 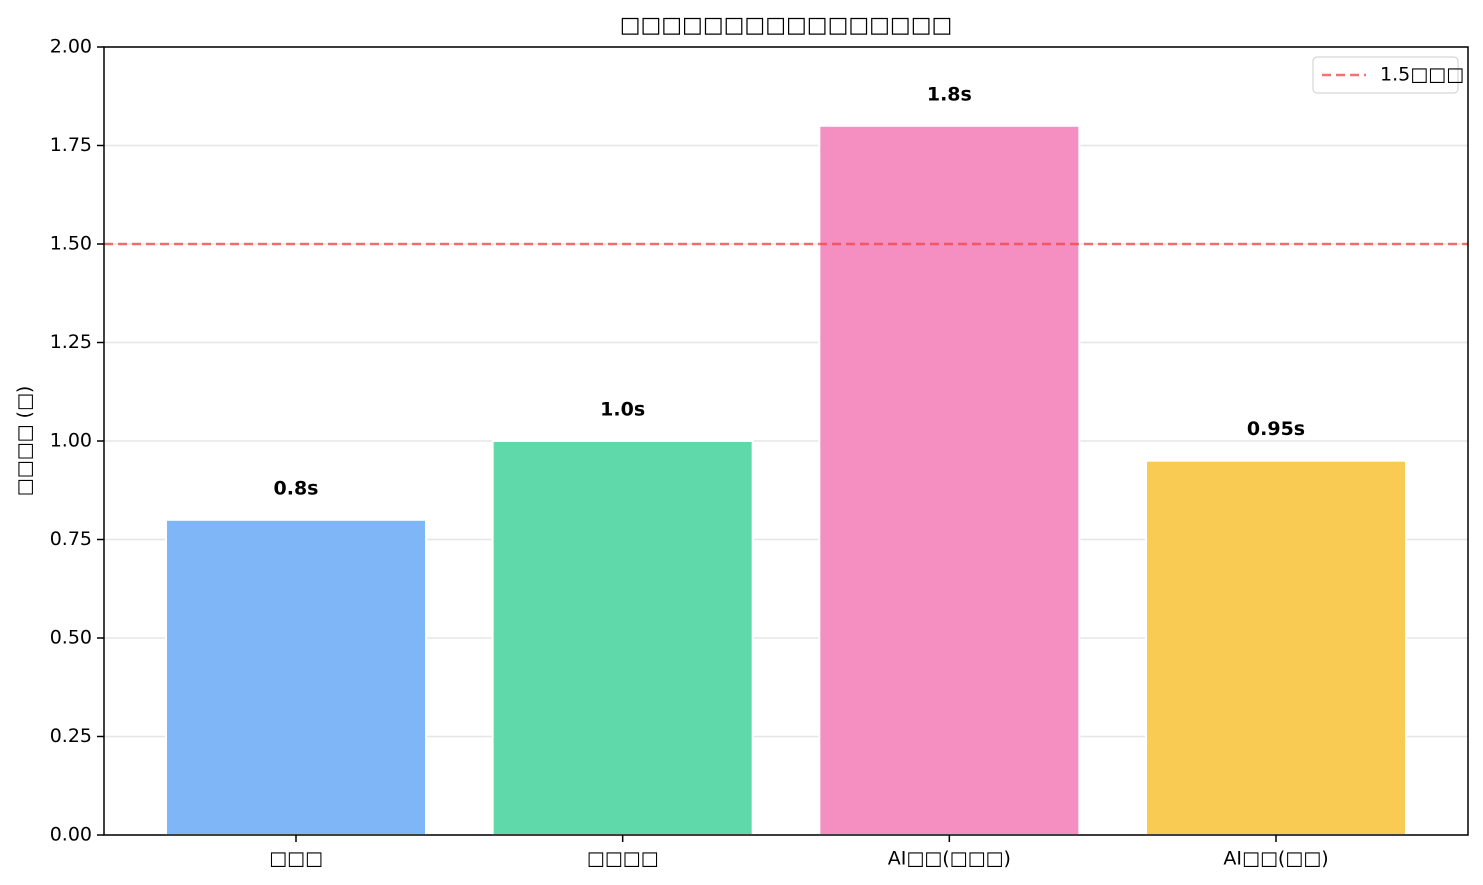 I want to click on value-label: 1.0s, so click(x=622, y=410).